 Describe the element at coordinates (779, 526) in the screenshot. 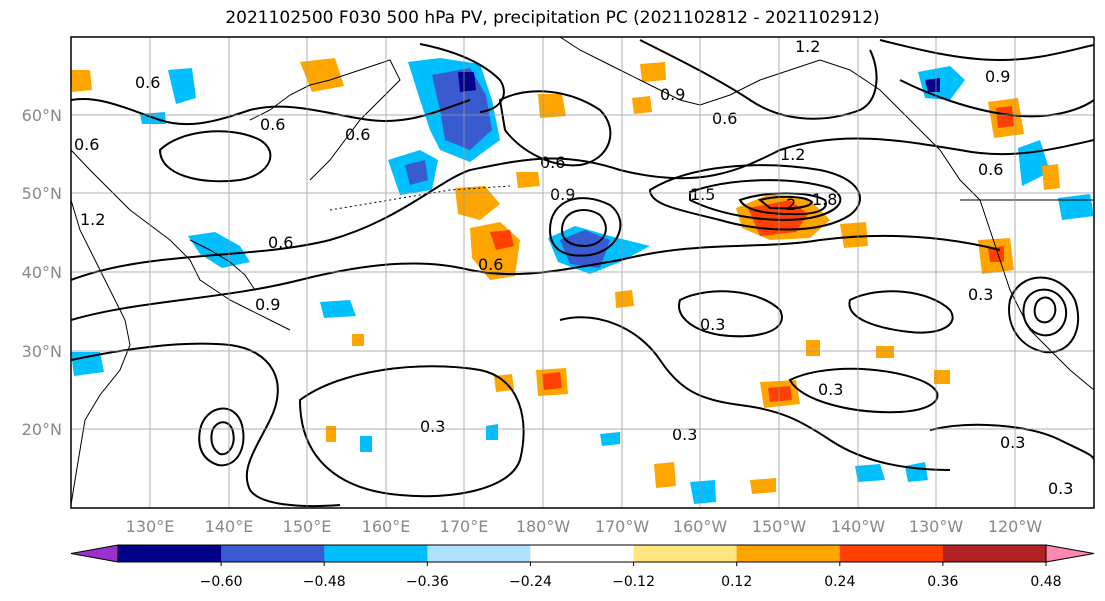

I see `longitude-tick-label: 150°W` at that location.